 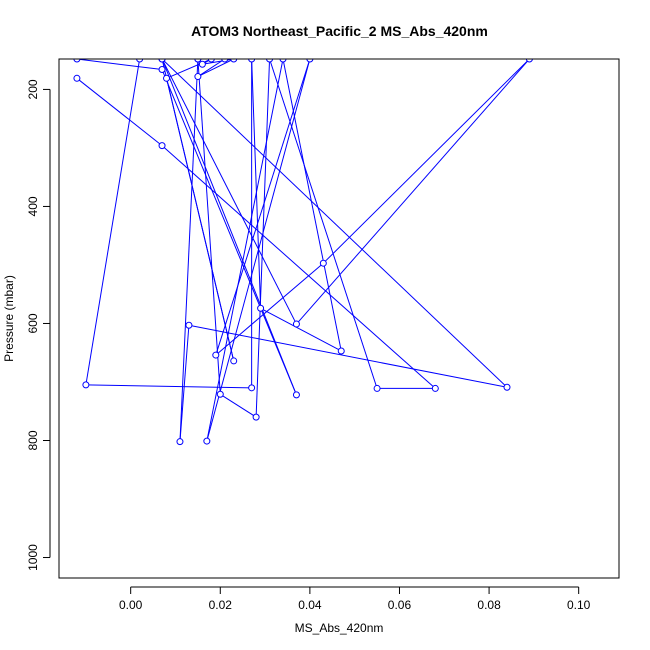 What do you see at coordinates (339, 628) in the screenshot?
I see `x-axis-label: MS_Abs_420nm` at bounding box center [339, 628].